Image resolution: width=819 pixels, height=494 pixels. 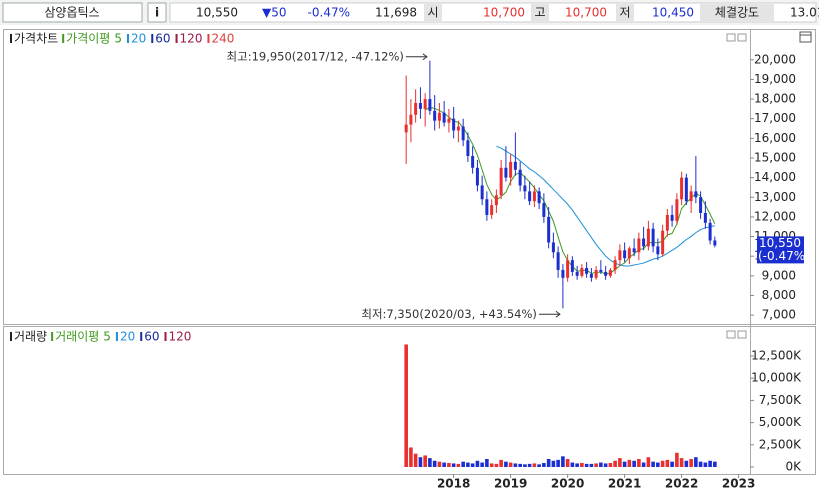 I want to click on y-tick-label: 5,000K, so click(x=780, y=422).